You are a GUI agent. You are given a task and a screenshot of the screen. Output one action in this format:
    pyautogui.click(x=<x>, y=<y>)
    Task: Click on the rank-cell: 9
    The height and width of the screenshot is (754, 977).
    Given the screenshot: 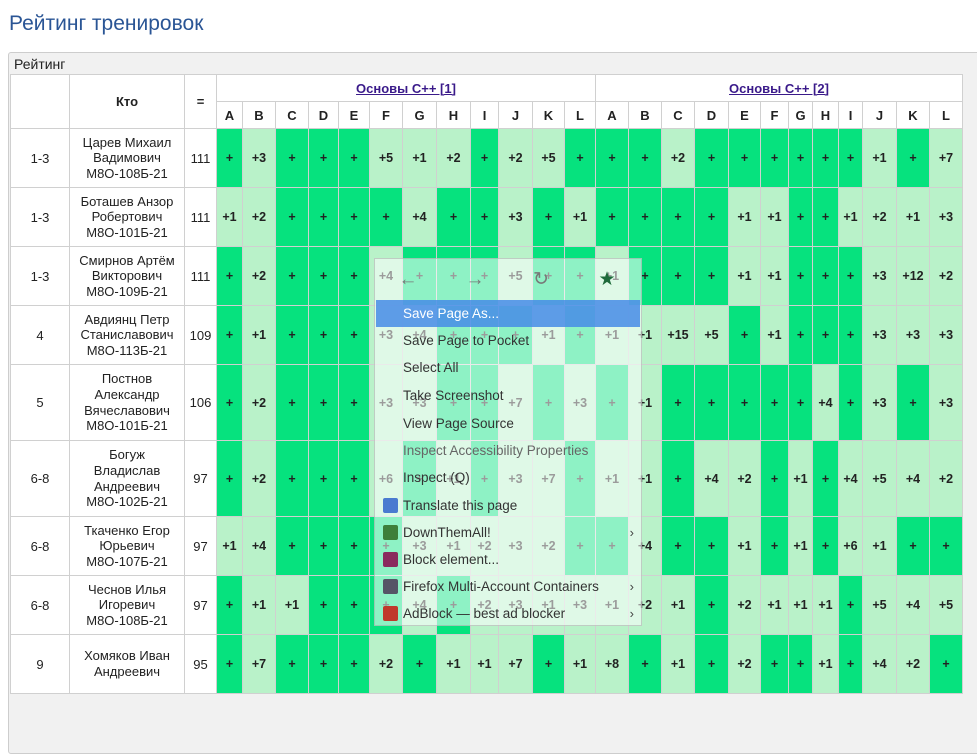 What is the action you would take?
    pyautogui.click(x=40, y=664)
    